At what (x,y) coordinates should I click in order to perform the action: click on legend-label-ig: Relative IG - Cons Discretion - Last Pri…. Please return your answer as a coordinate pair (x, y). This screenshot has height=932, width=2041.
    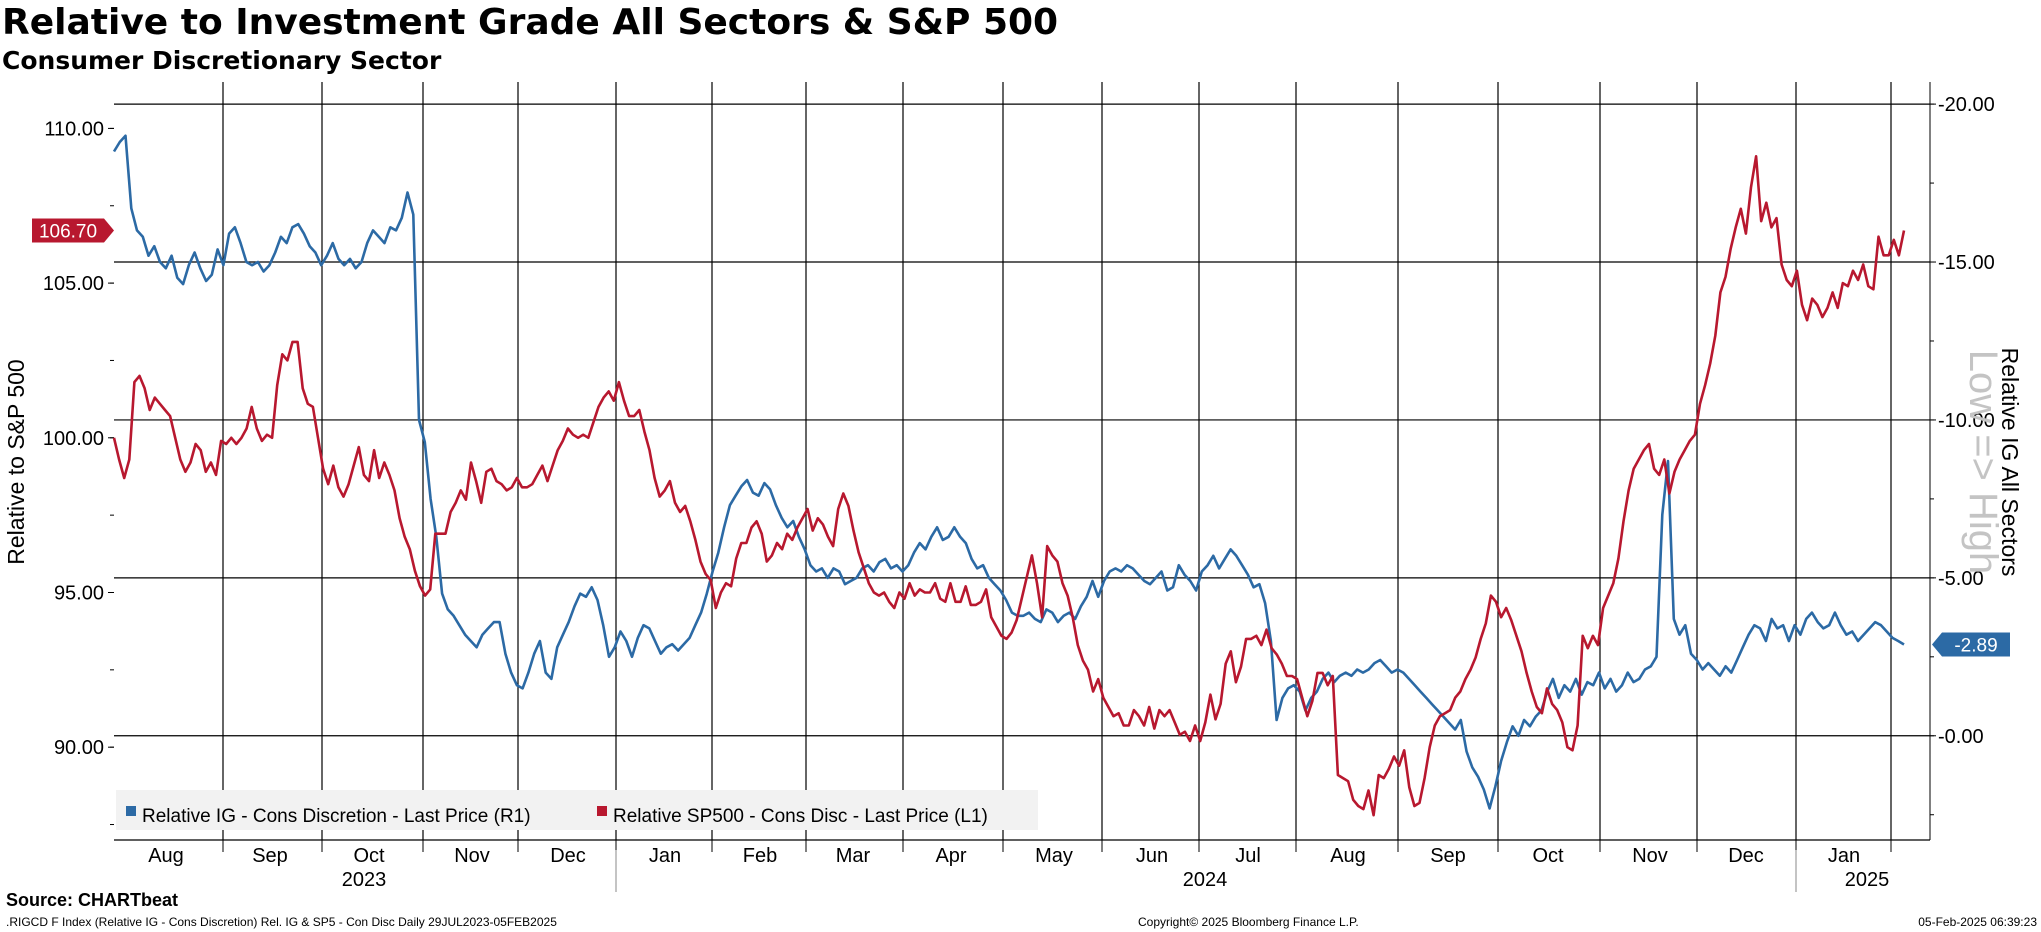
    Looking at the image, I should click on (336, 816).